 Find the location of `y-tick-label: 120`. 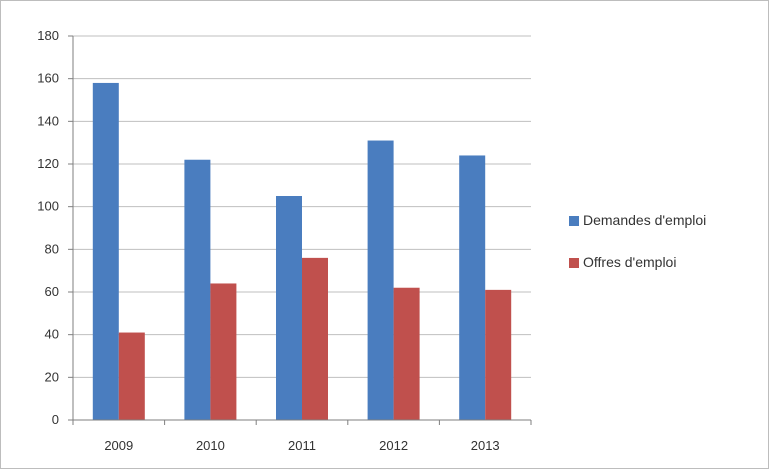

y-tick-label: 120 is located at coordinates (48, 163).